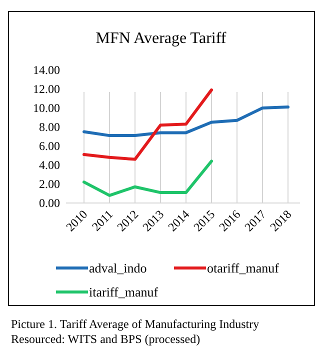 The height and width of the screenshot is (358, 330). I want to click on y-tick-label: 10.00, so click(46, 108).